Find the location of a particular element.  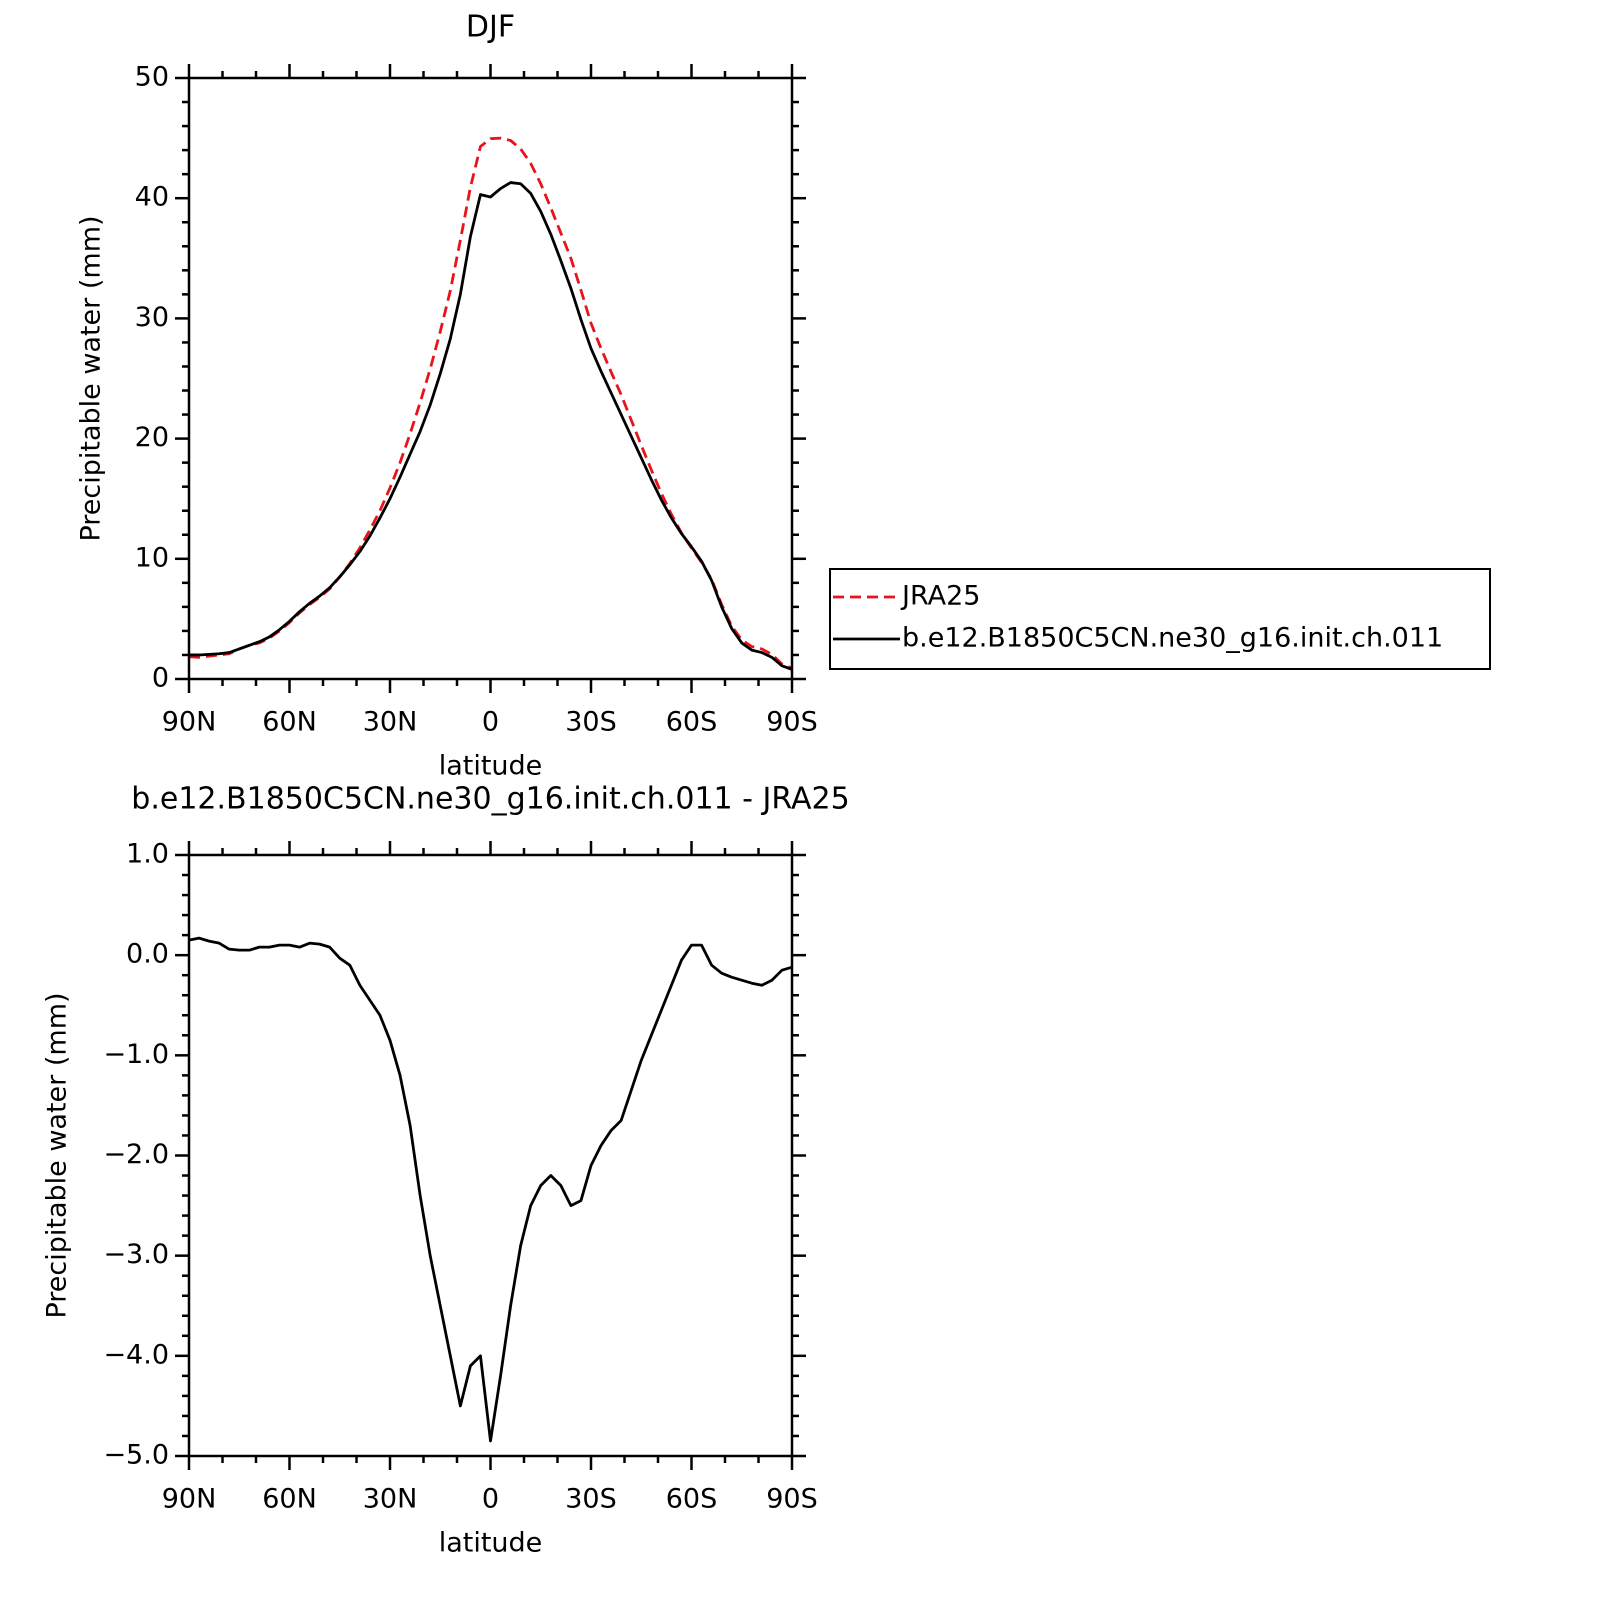

y-tick-label: 0 is located at coordinates (160, 678).